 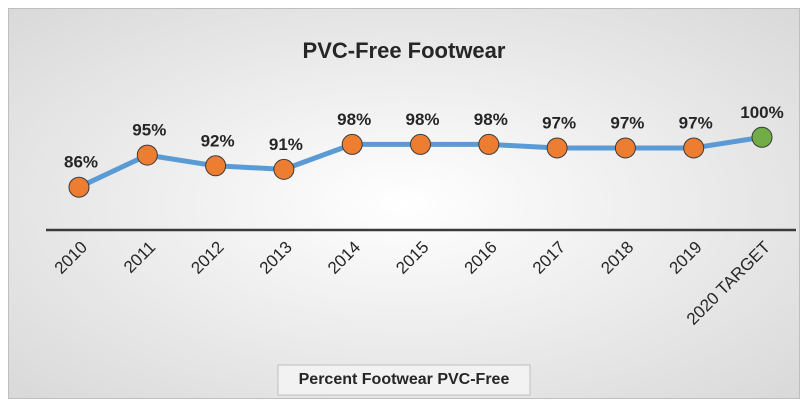 What do you see at coordinates (81, 162) in the screenshot?
I see `data-label: 86%` at bounding box center [81, 162].